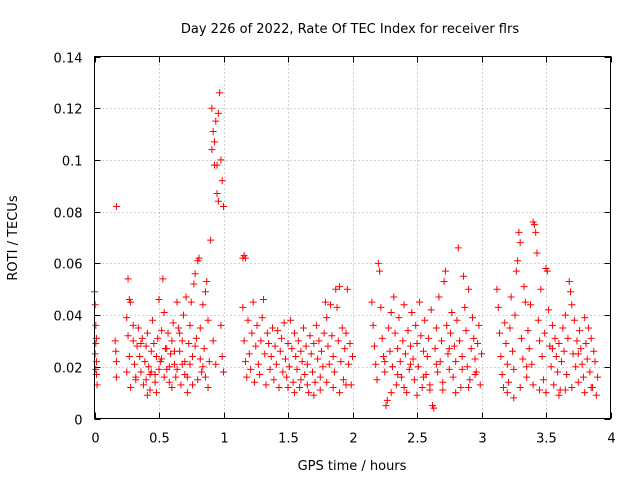  I want to click on y-tick-label: 0.06, so click(68, 265).